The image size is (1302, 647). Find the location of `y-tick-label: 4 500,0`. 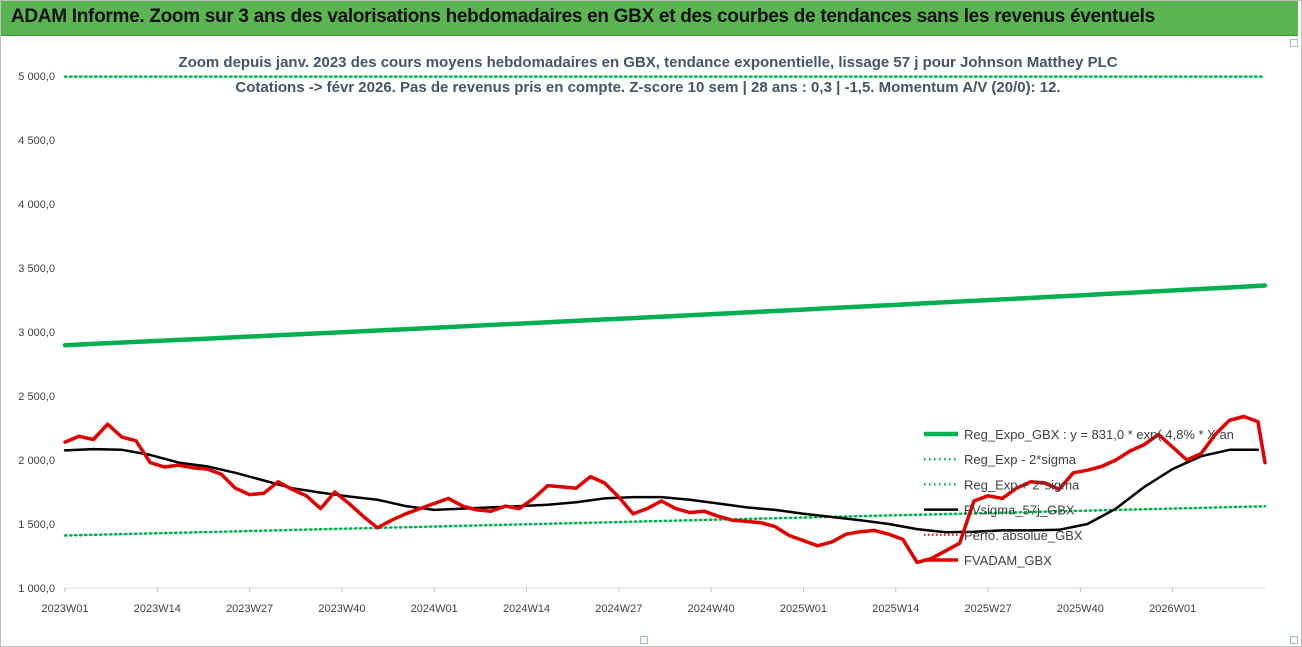

y-tick-label: 4 500,0 is located at coordinates (36, 141).